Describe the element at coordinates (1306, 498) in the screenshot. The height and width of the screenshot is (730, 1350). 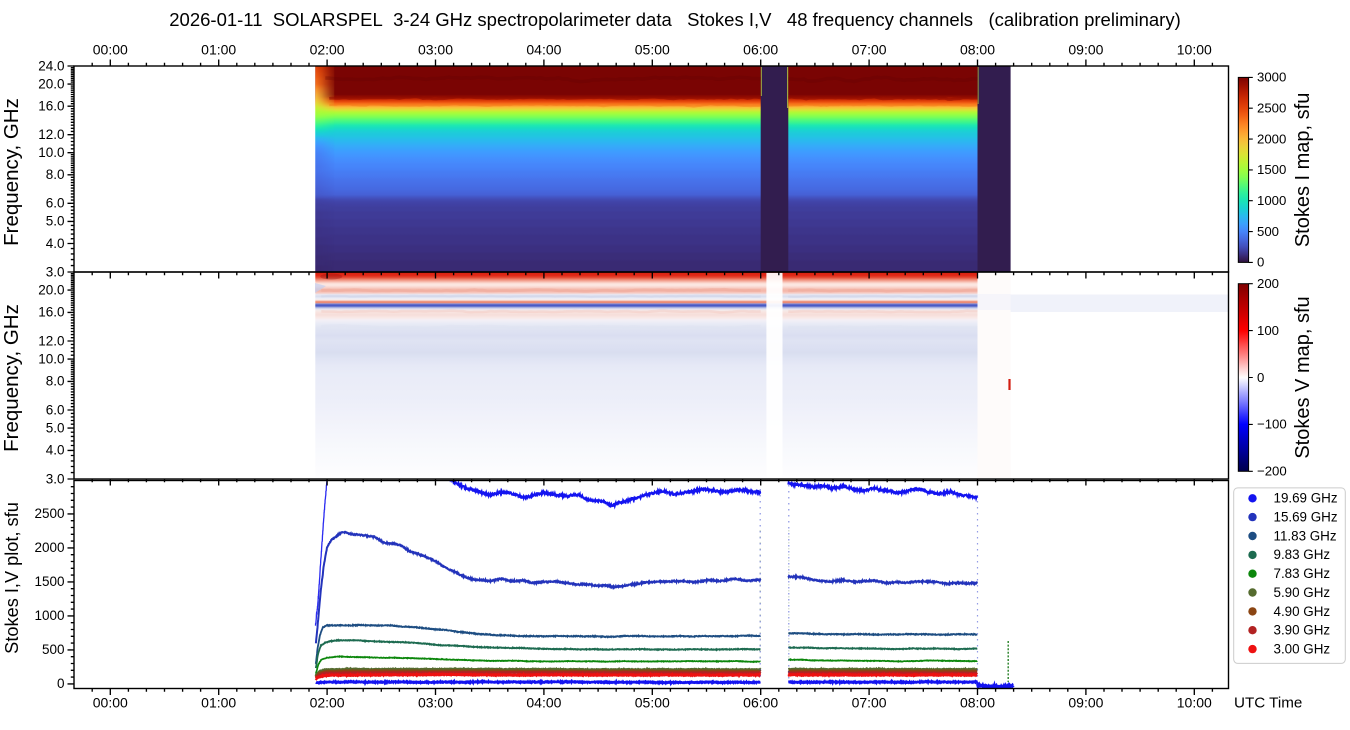
I see `svg-text: 19.69 GHz` at that location.